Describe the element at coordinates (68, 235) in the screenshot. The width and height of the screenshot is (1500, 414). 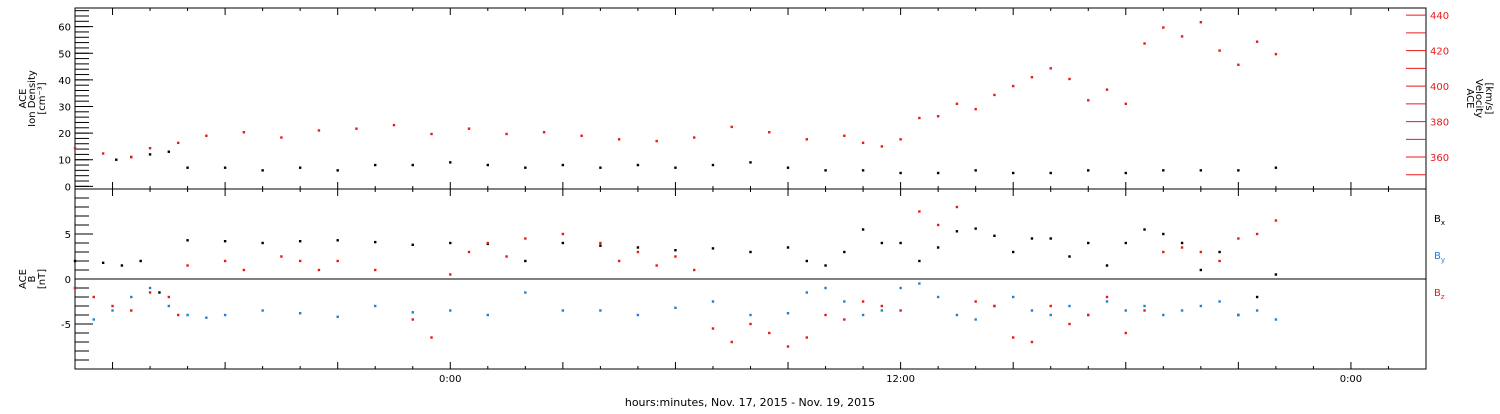
I see `y-tick-label: 5` at that location.